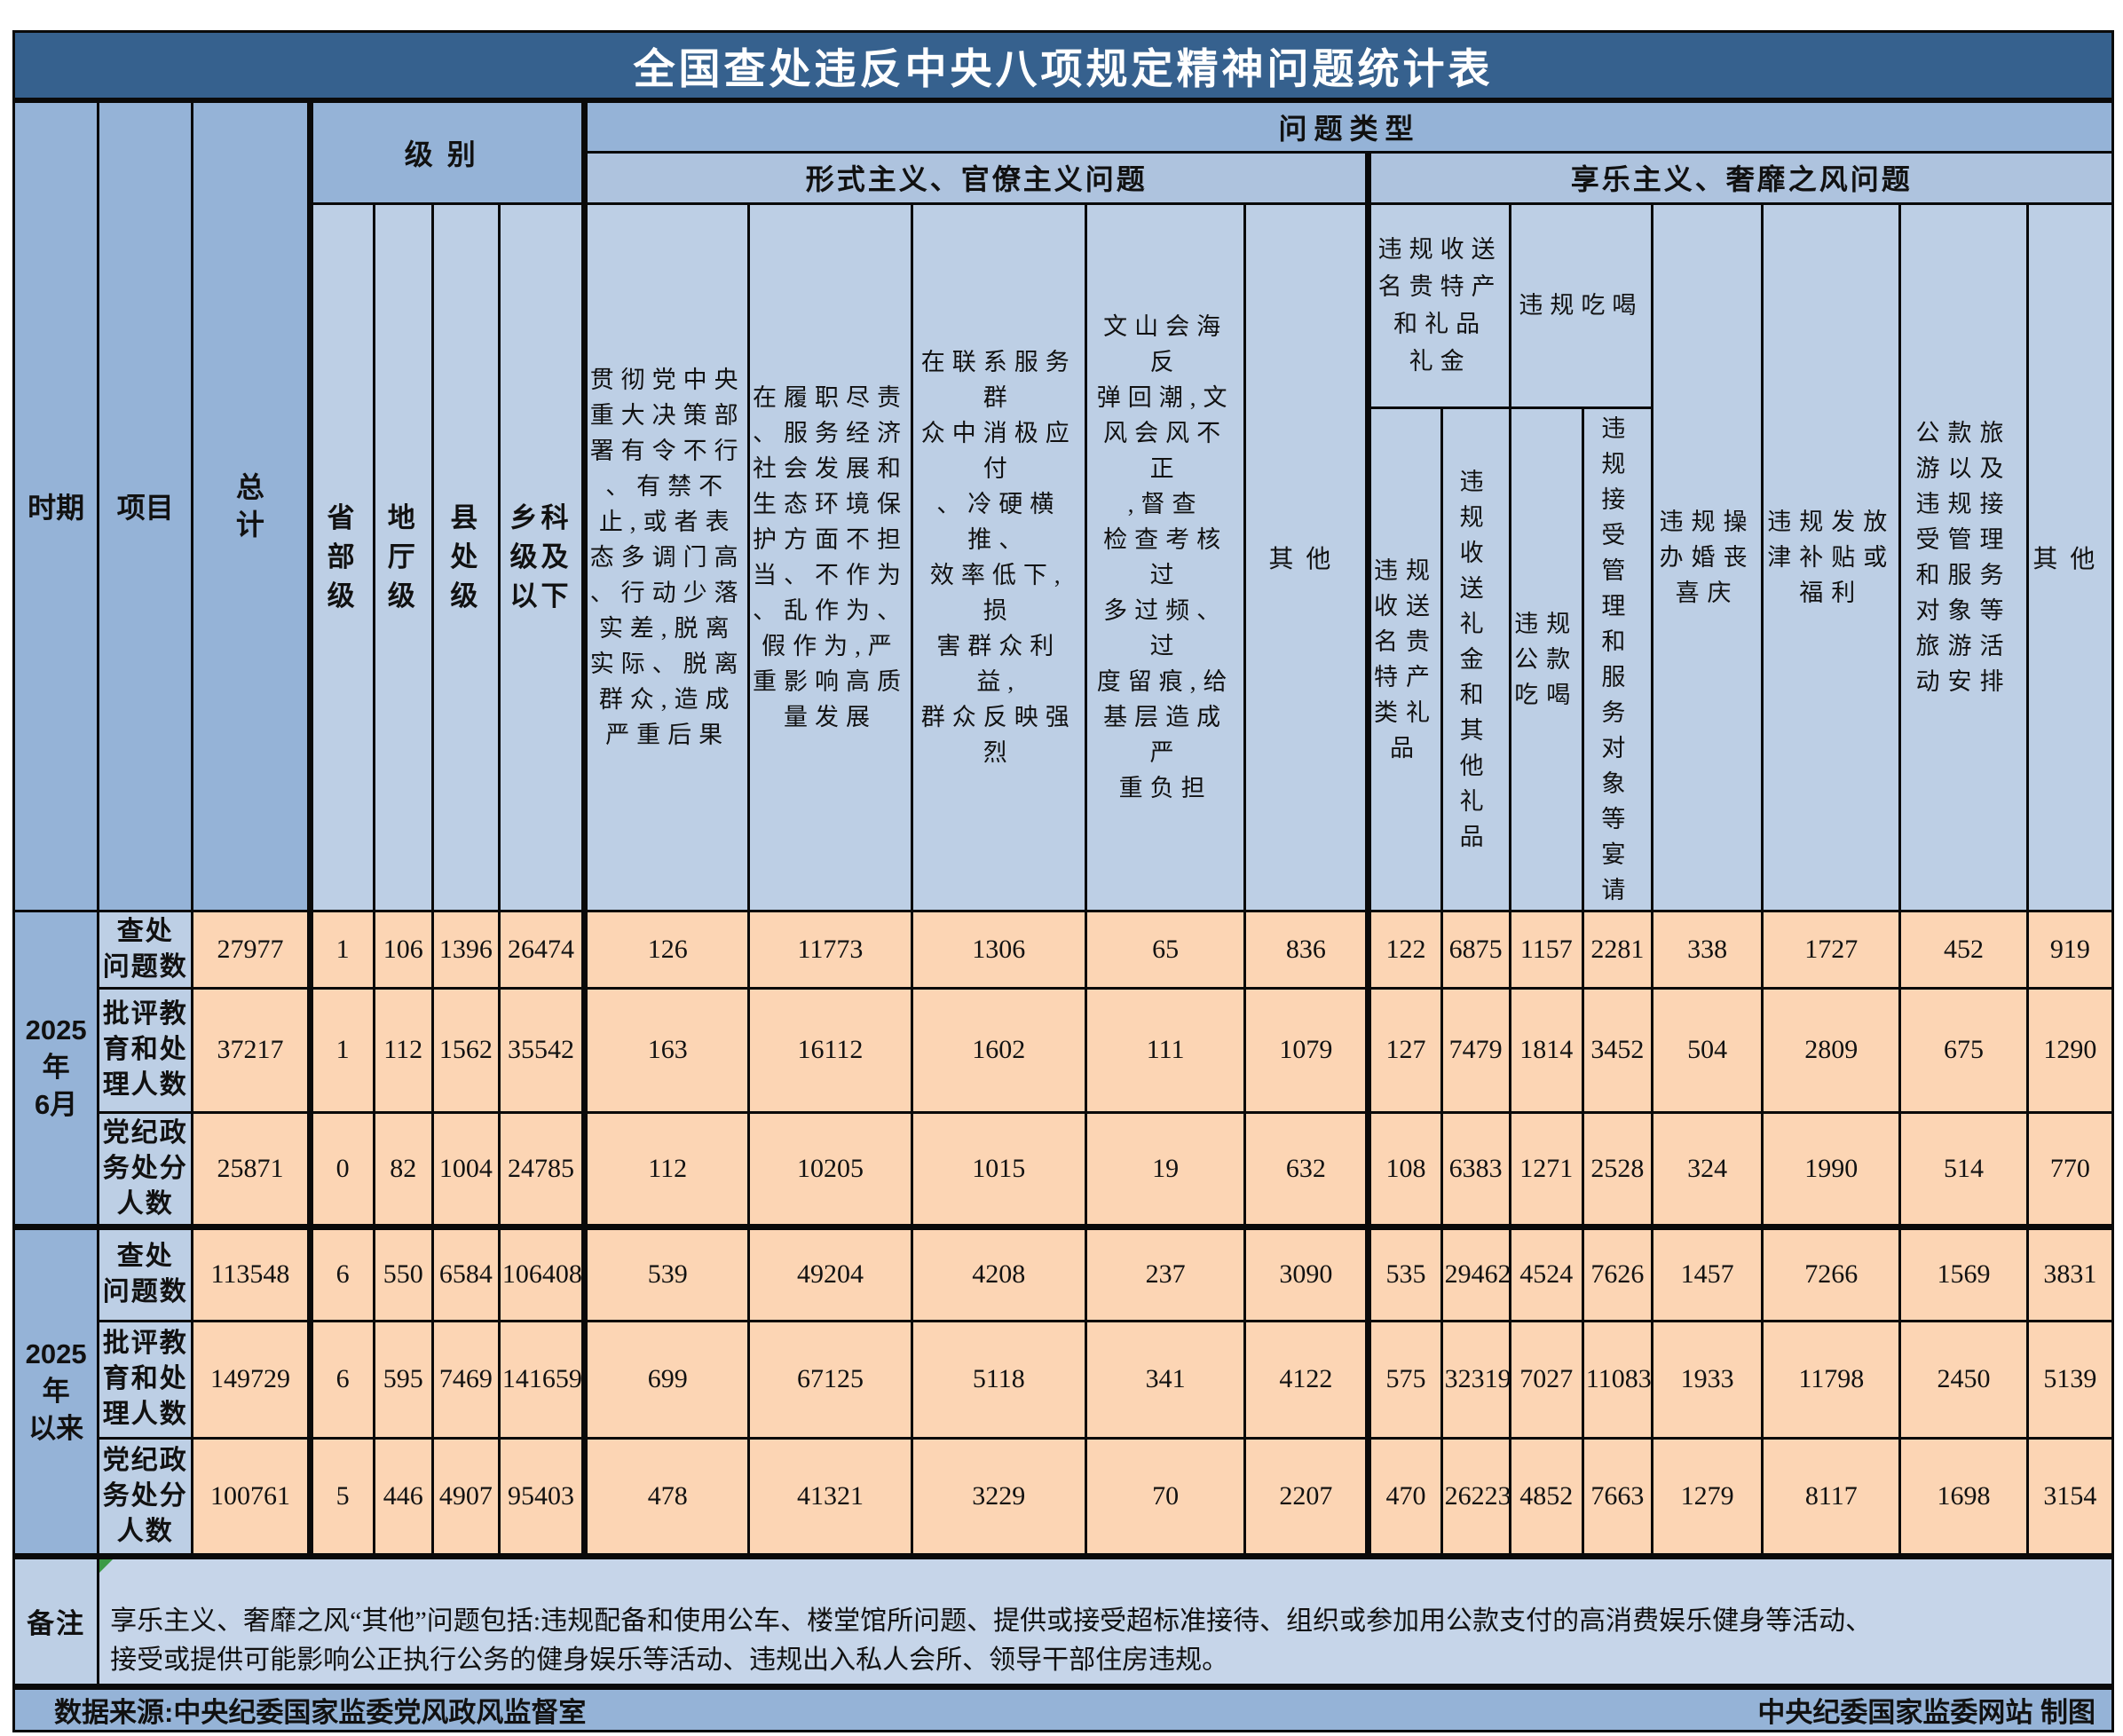 Image resolution: width=2123 pixels, height=1736 pixels. I want to click on gift-sub-header-cash: 违规 收送 礼金 和其 他礼 品, so click(1476, 659).